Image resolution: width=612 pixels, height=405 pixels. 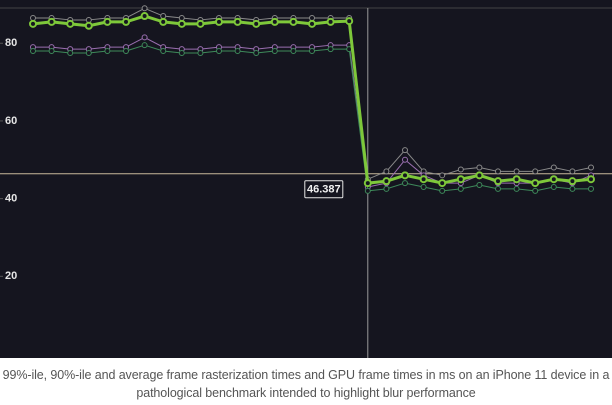 I want to click on y-tick-label: 80, so click(x=11, y=43).